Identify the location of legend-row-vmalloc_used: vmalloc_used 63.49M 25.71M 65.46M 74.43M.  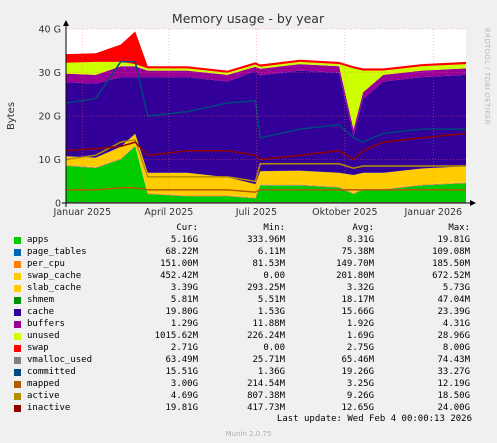
(248, 360).